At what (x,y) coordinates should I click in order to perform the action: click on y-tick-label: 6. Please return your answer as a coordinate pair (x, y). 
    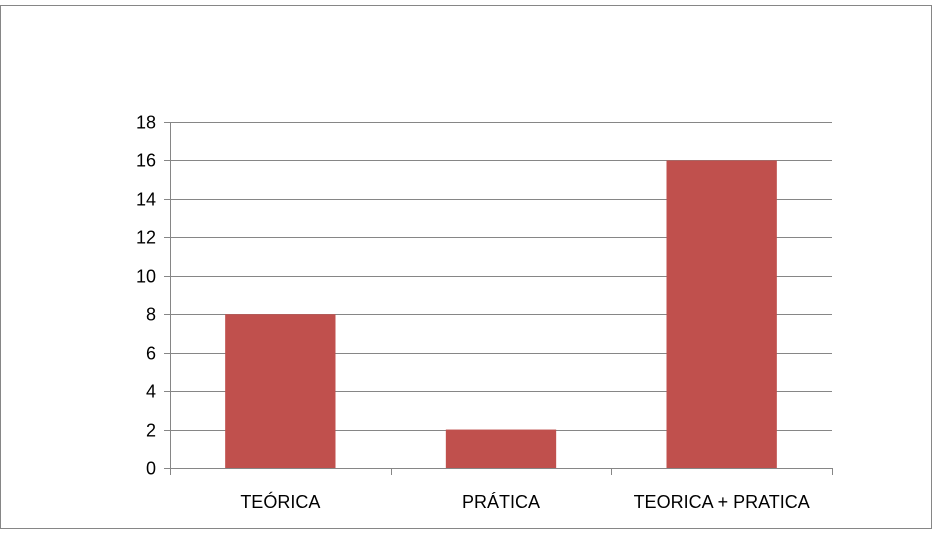
    Looking at the image, I should click on (151, 354).